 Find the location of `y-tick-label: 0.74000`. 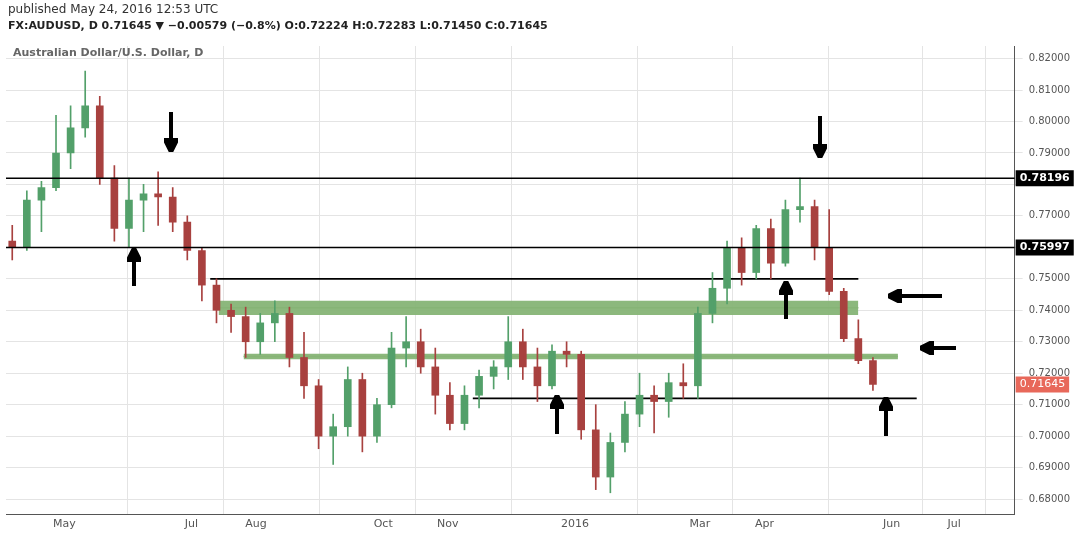

y-tick-label: 0.74000 is located at coordinates (1049, 309).